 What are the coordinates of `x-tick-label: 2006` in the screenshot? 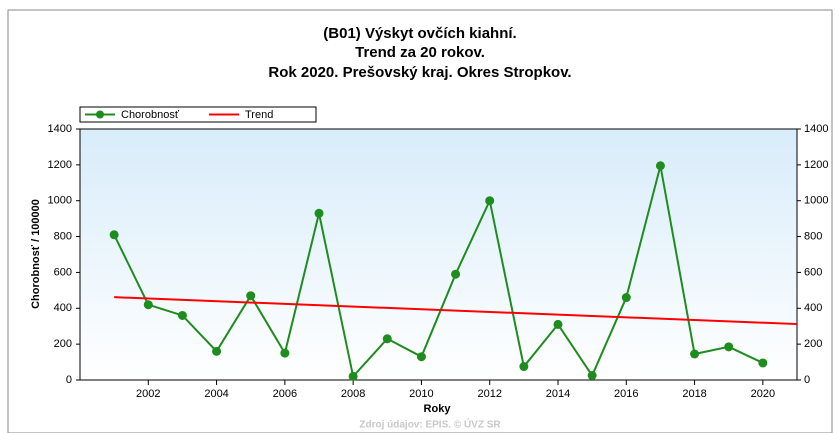 It's located at (285, 394).